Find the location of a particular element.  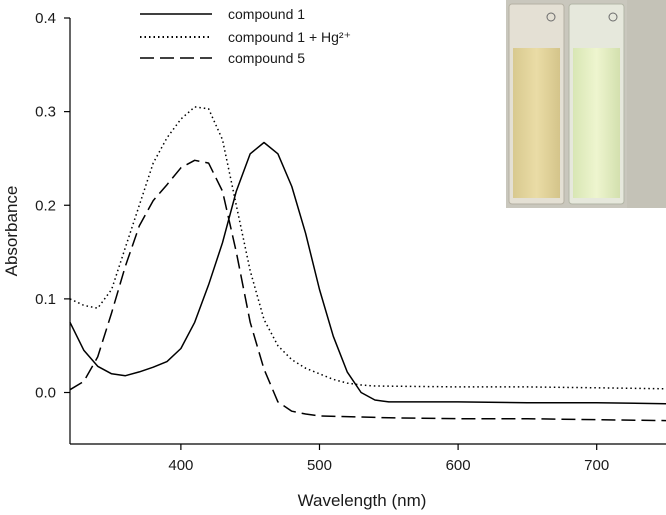

y-axis-label: Absorbance is located at coordinates (11, 231).